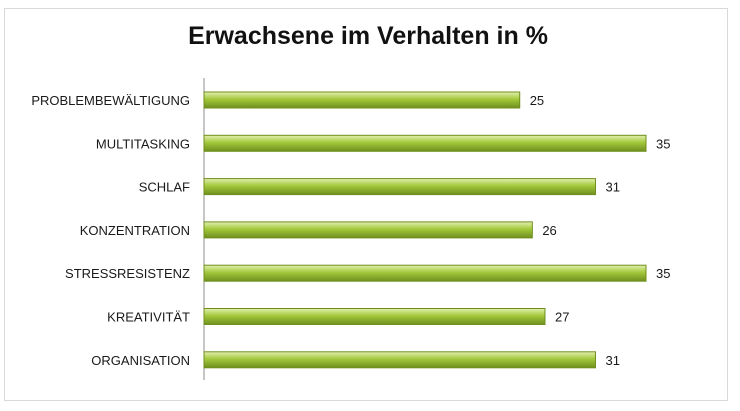  Describe the element at coordinates (374, 316) in the screenshot. I see `bar-kreativität` at that location.